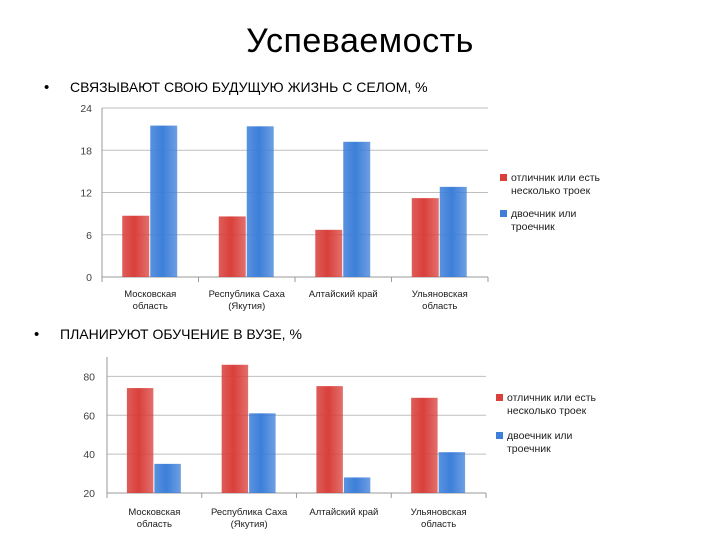 The image size is (720, 540). I want to click on y-tick-label: 60, so click(89, 416).